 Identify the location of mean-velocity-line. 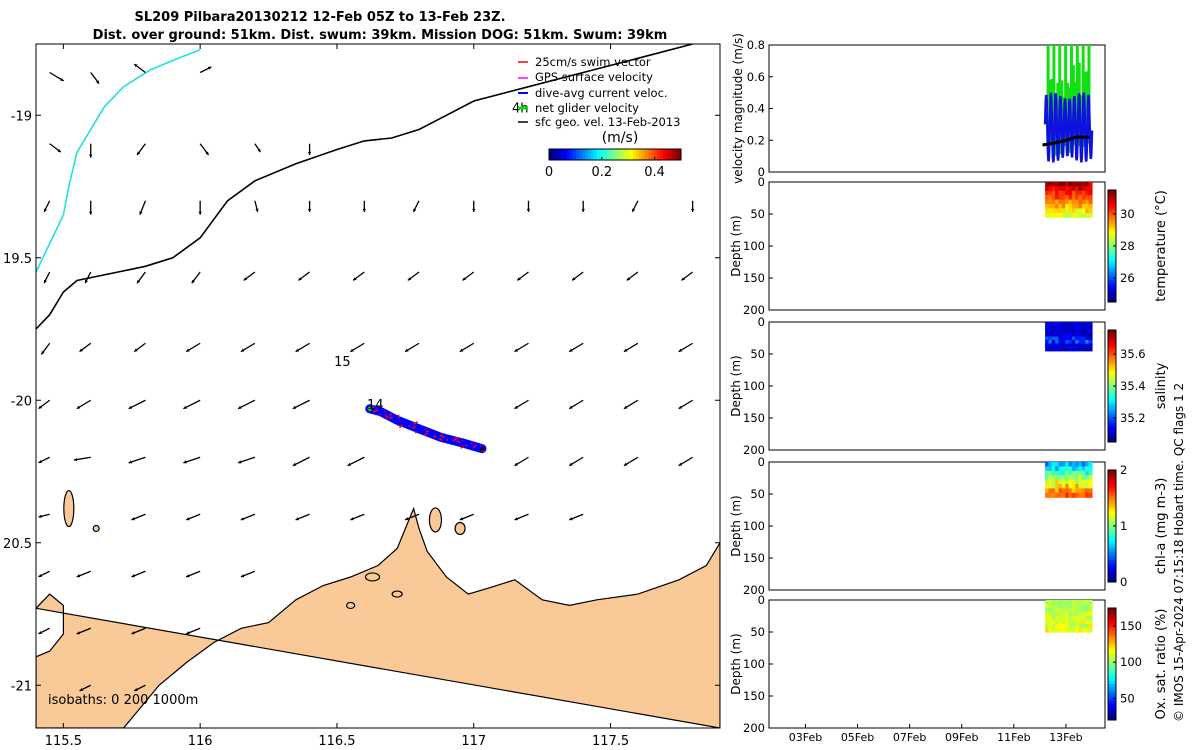
(1066, 141).